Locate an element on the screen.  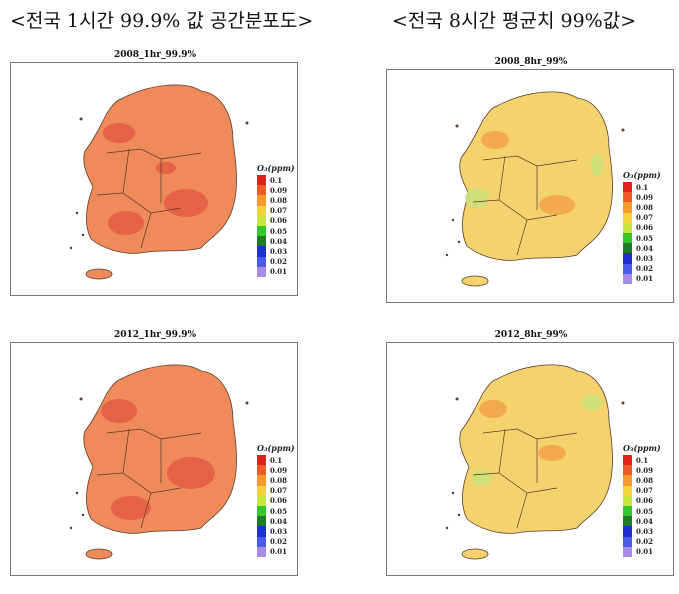
korea-landmass is located at coordinates (536, 176).